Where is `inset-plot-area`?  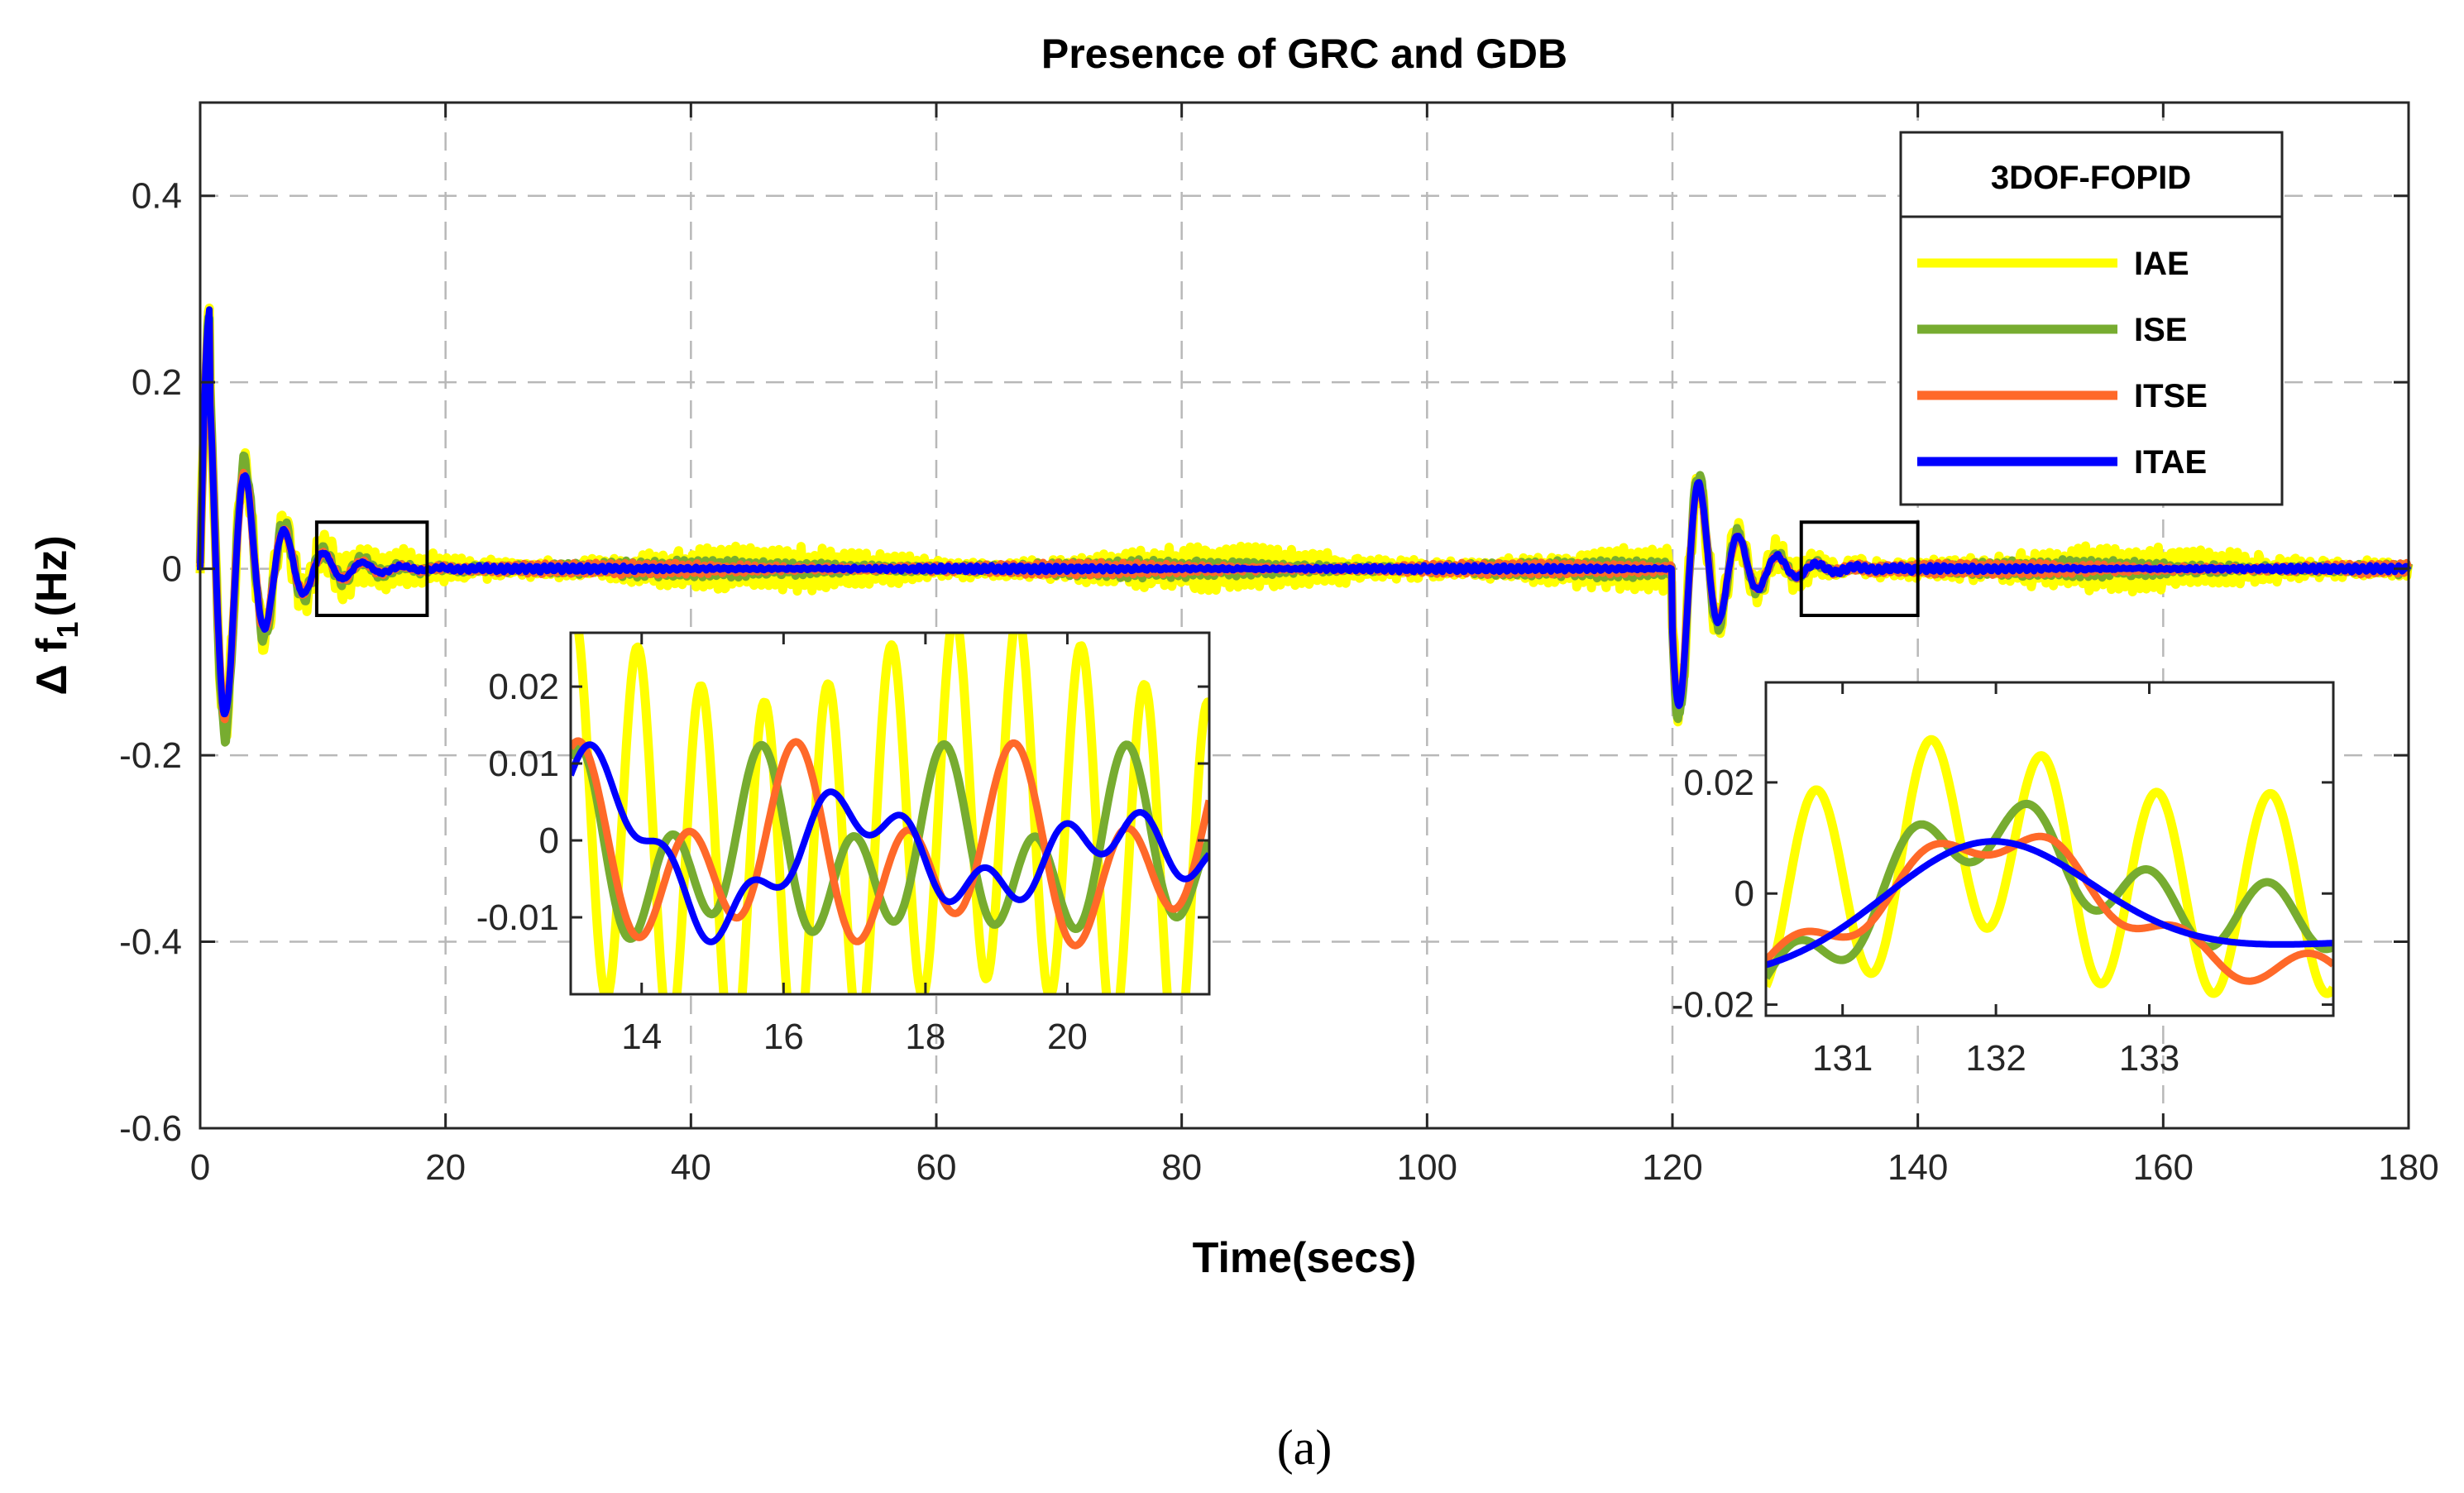
inset-plot-area is located at coordinates (890, 813).